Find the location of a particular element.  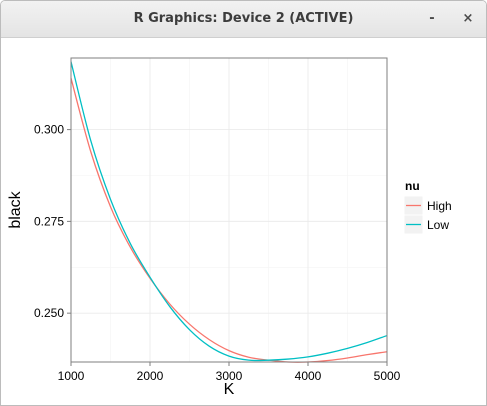

window-title: R Graphics: Device 2 (ACTIVE) is located at coordinates (243, 18).